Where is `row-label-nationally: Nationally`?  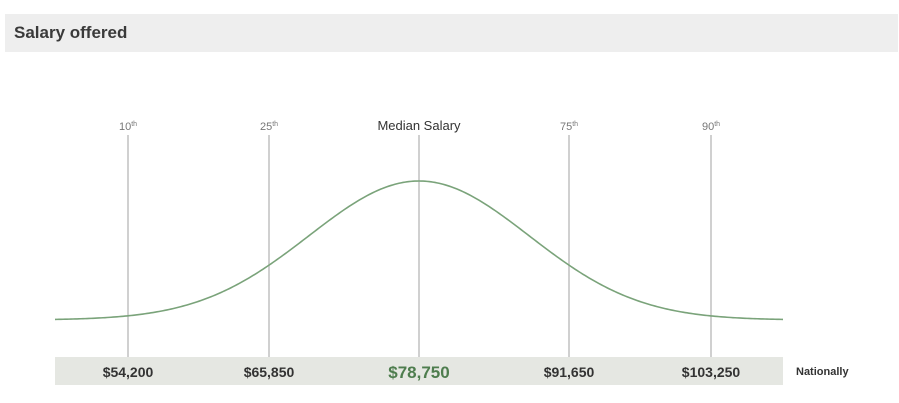
row-label-nationally: Nationally is located at coordinates (822, 372).